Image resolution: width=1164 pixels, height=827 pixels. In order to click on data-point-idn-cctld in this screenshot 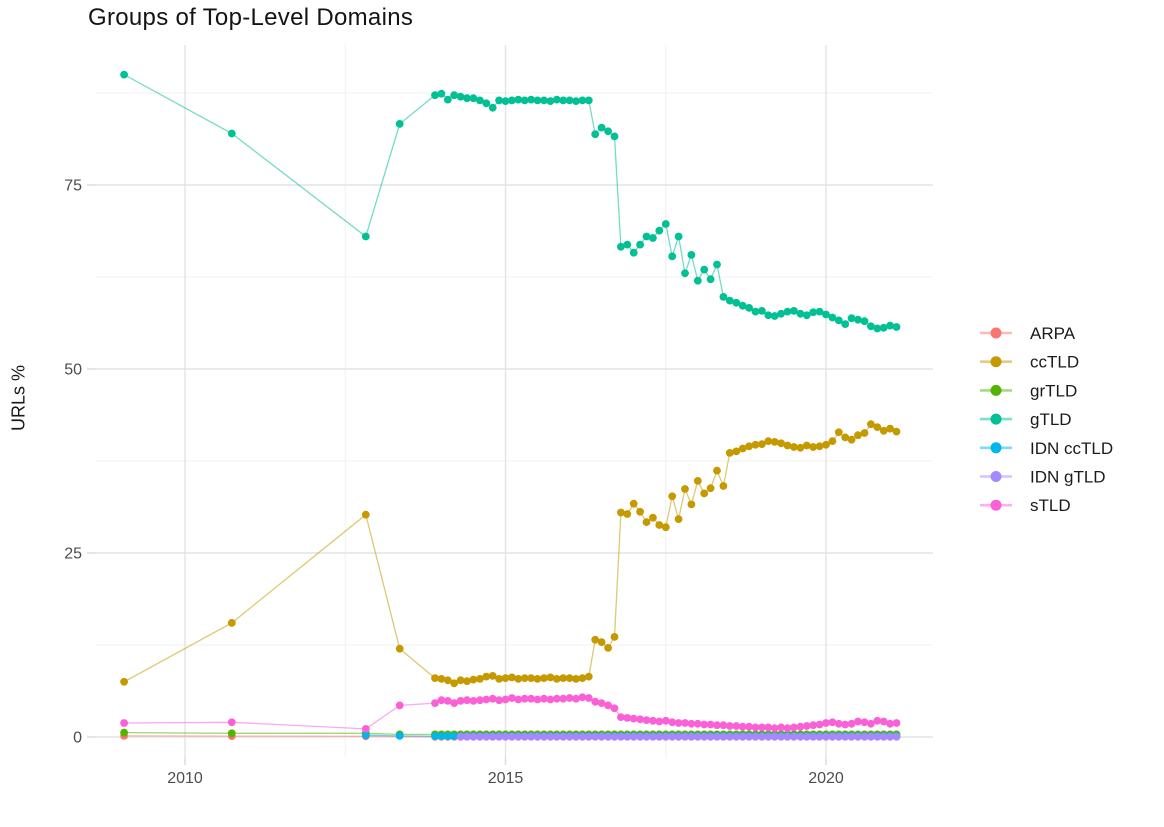, I will do `click(441, 736)`.